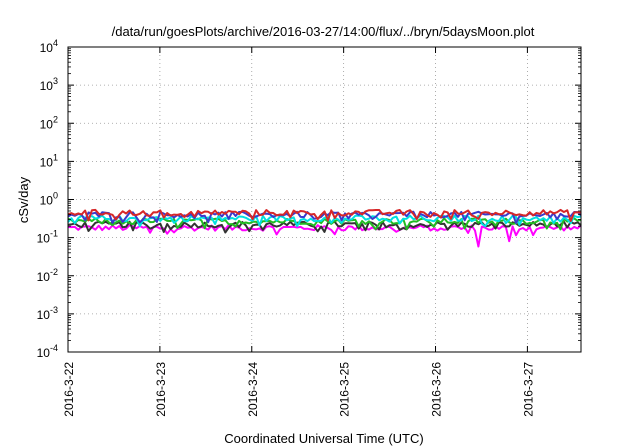 This screenshot has width=640, height=448. What do you see at coordinates (49, 122) in the screenshot?
I see `y-tick-label: 10²` at bounding box center [49, 122].